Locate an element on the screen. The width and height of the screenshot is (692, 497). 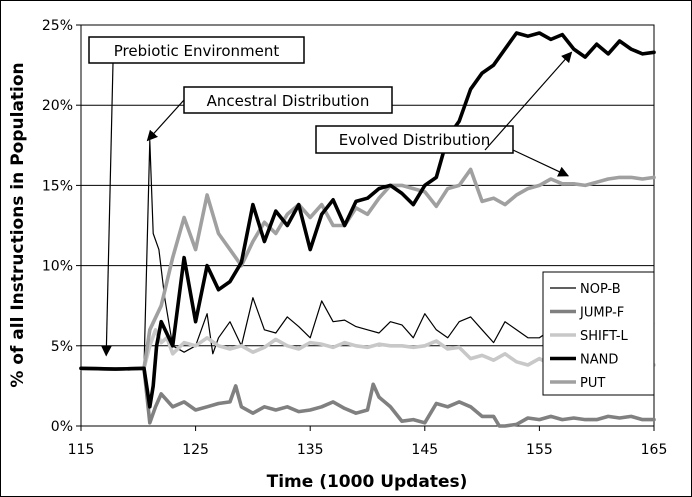
legend-label-put: PUT is located at coordinates (592, 383).